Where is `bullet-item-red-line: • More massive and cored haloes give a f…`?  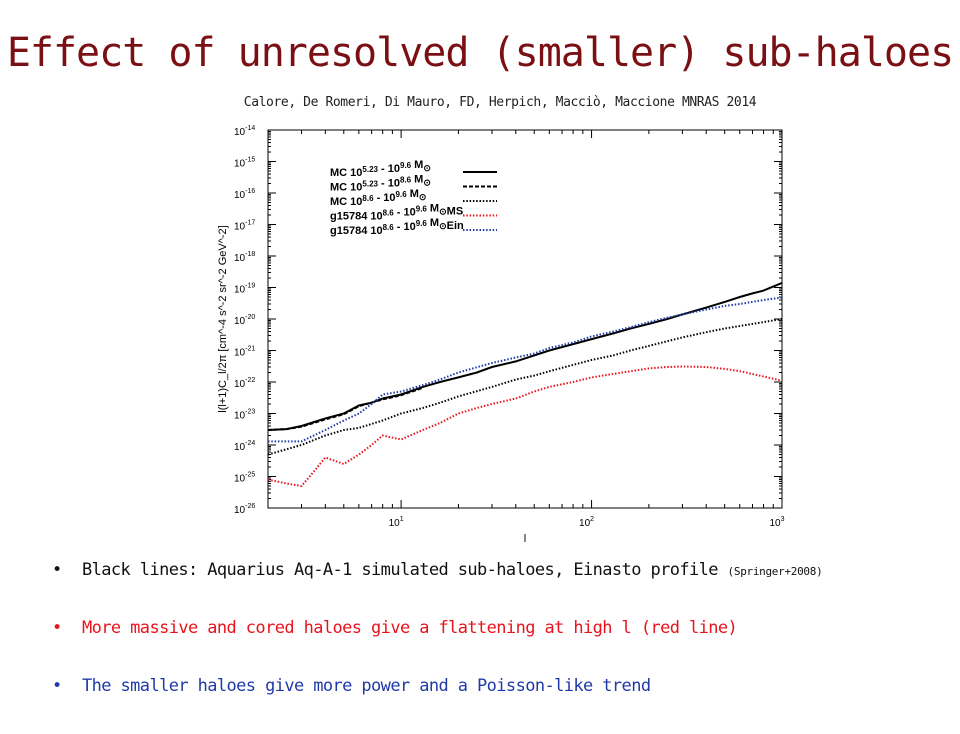 bullet-item-red-line: • More massive and cored haloes give a f… is located at coordinates (504, 647).